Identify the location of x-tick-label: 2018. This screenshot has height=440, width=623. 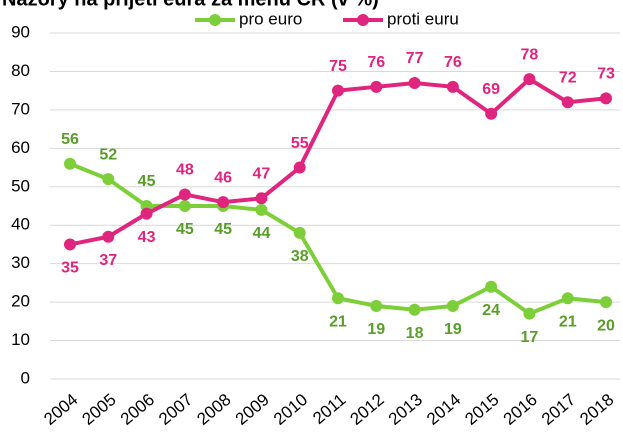
(596, 409).